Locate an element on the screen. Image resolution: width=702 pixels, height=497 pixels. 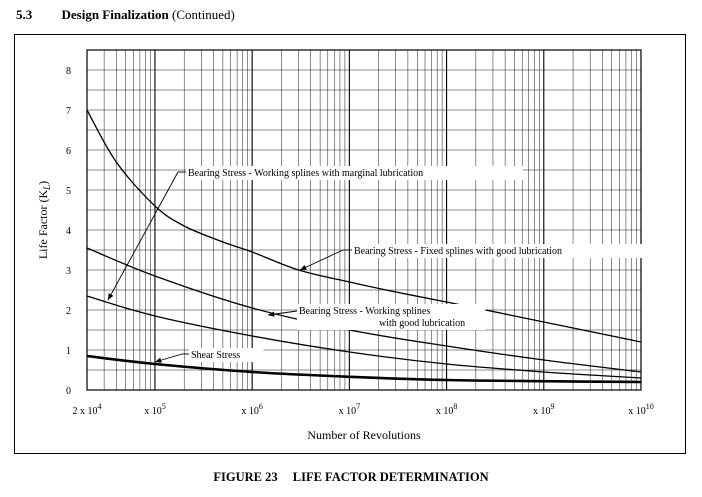
annotation-marginal-label-bg is located at coordinates (354, 173).